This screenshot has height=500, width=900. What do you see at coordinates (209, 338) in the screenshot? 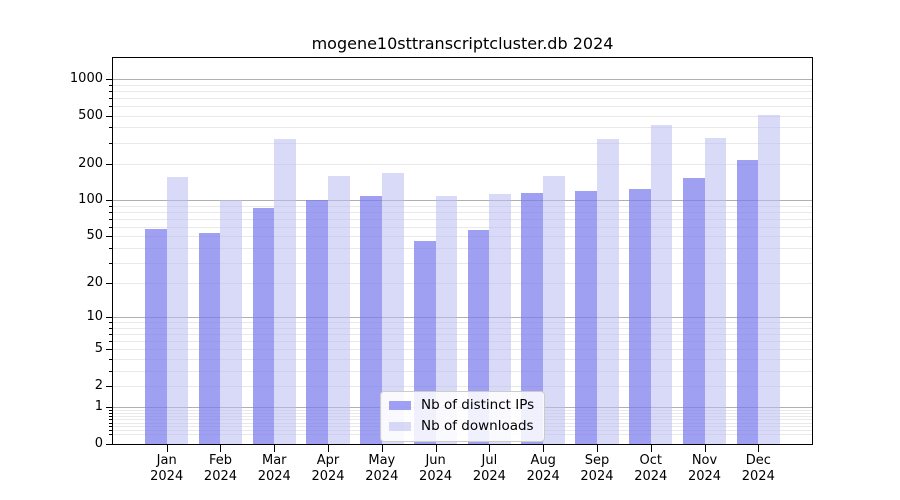
I see `bar-ips-feb` at bounding box center [209, 338].